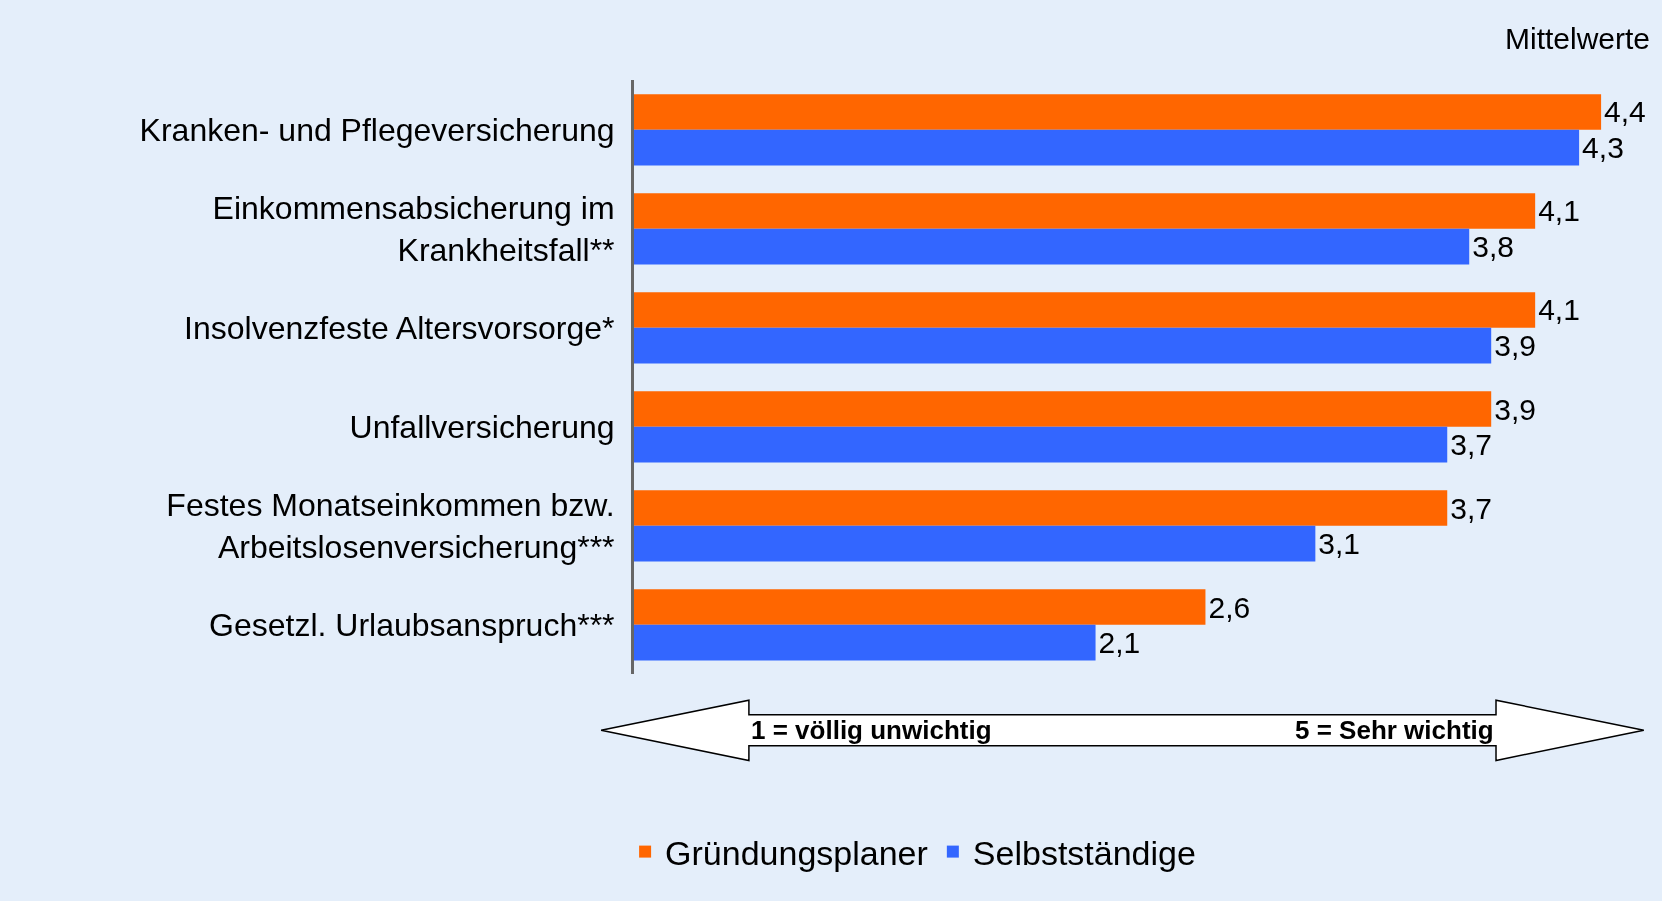 The image size is (1662, 901). Describe the element at coordinates (1578, 38) in the screenshot. I see `text: Mittelwerte` at that location.